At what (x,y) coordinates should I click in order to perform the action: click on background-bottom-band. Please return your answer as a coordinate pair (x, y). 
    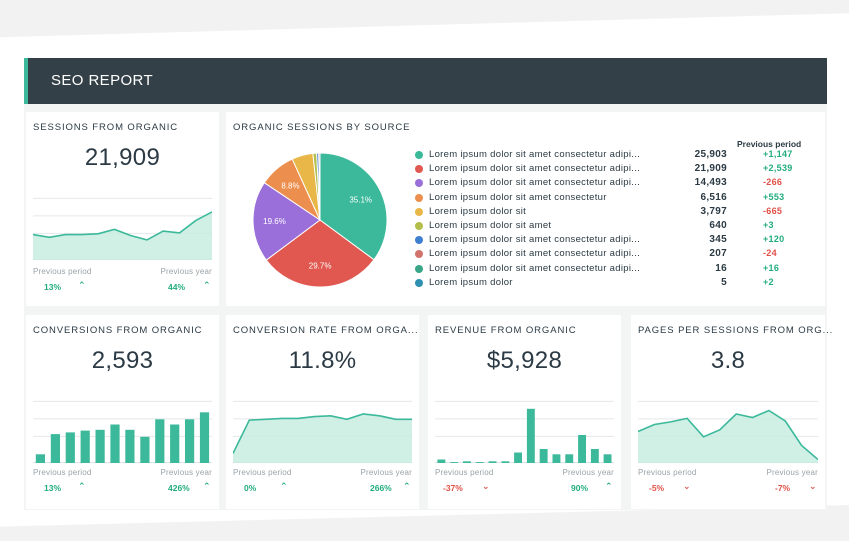
    Looking at the image, I should click on (424, 523).